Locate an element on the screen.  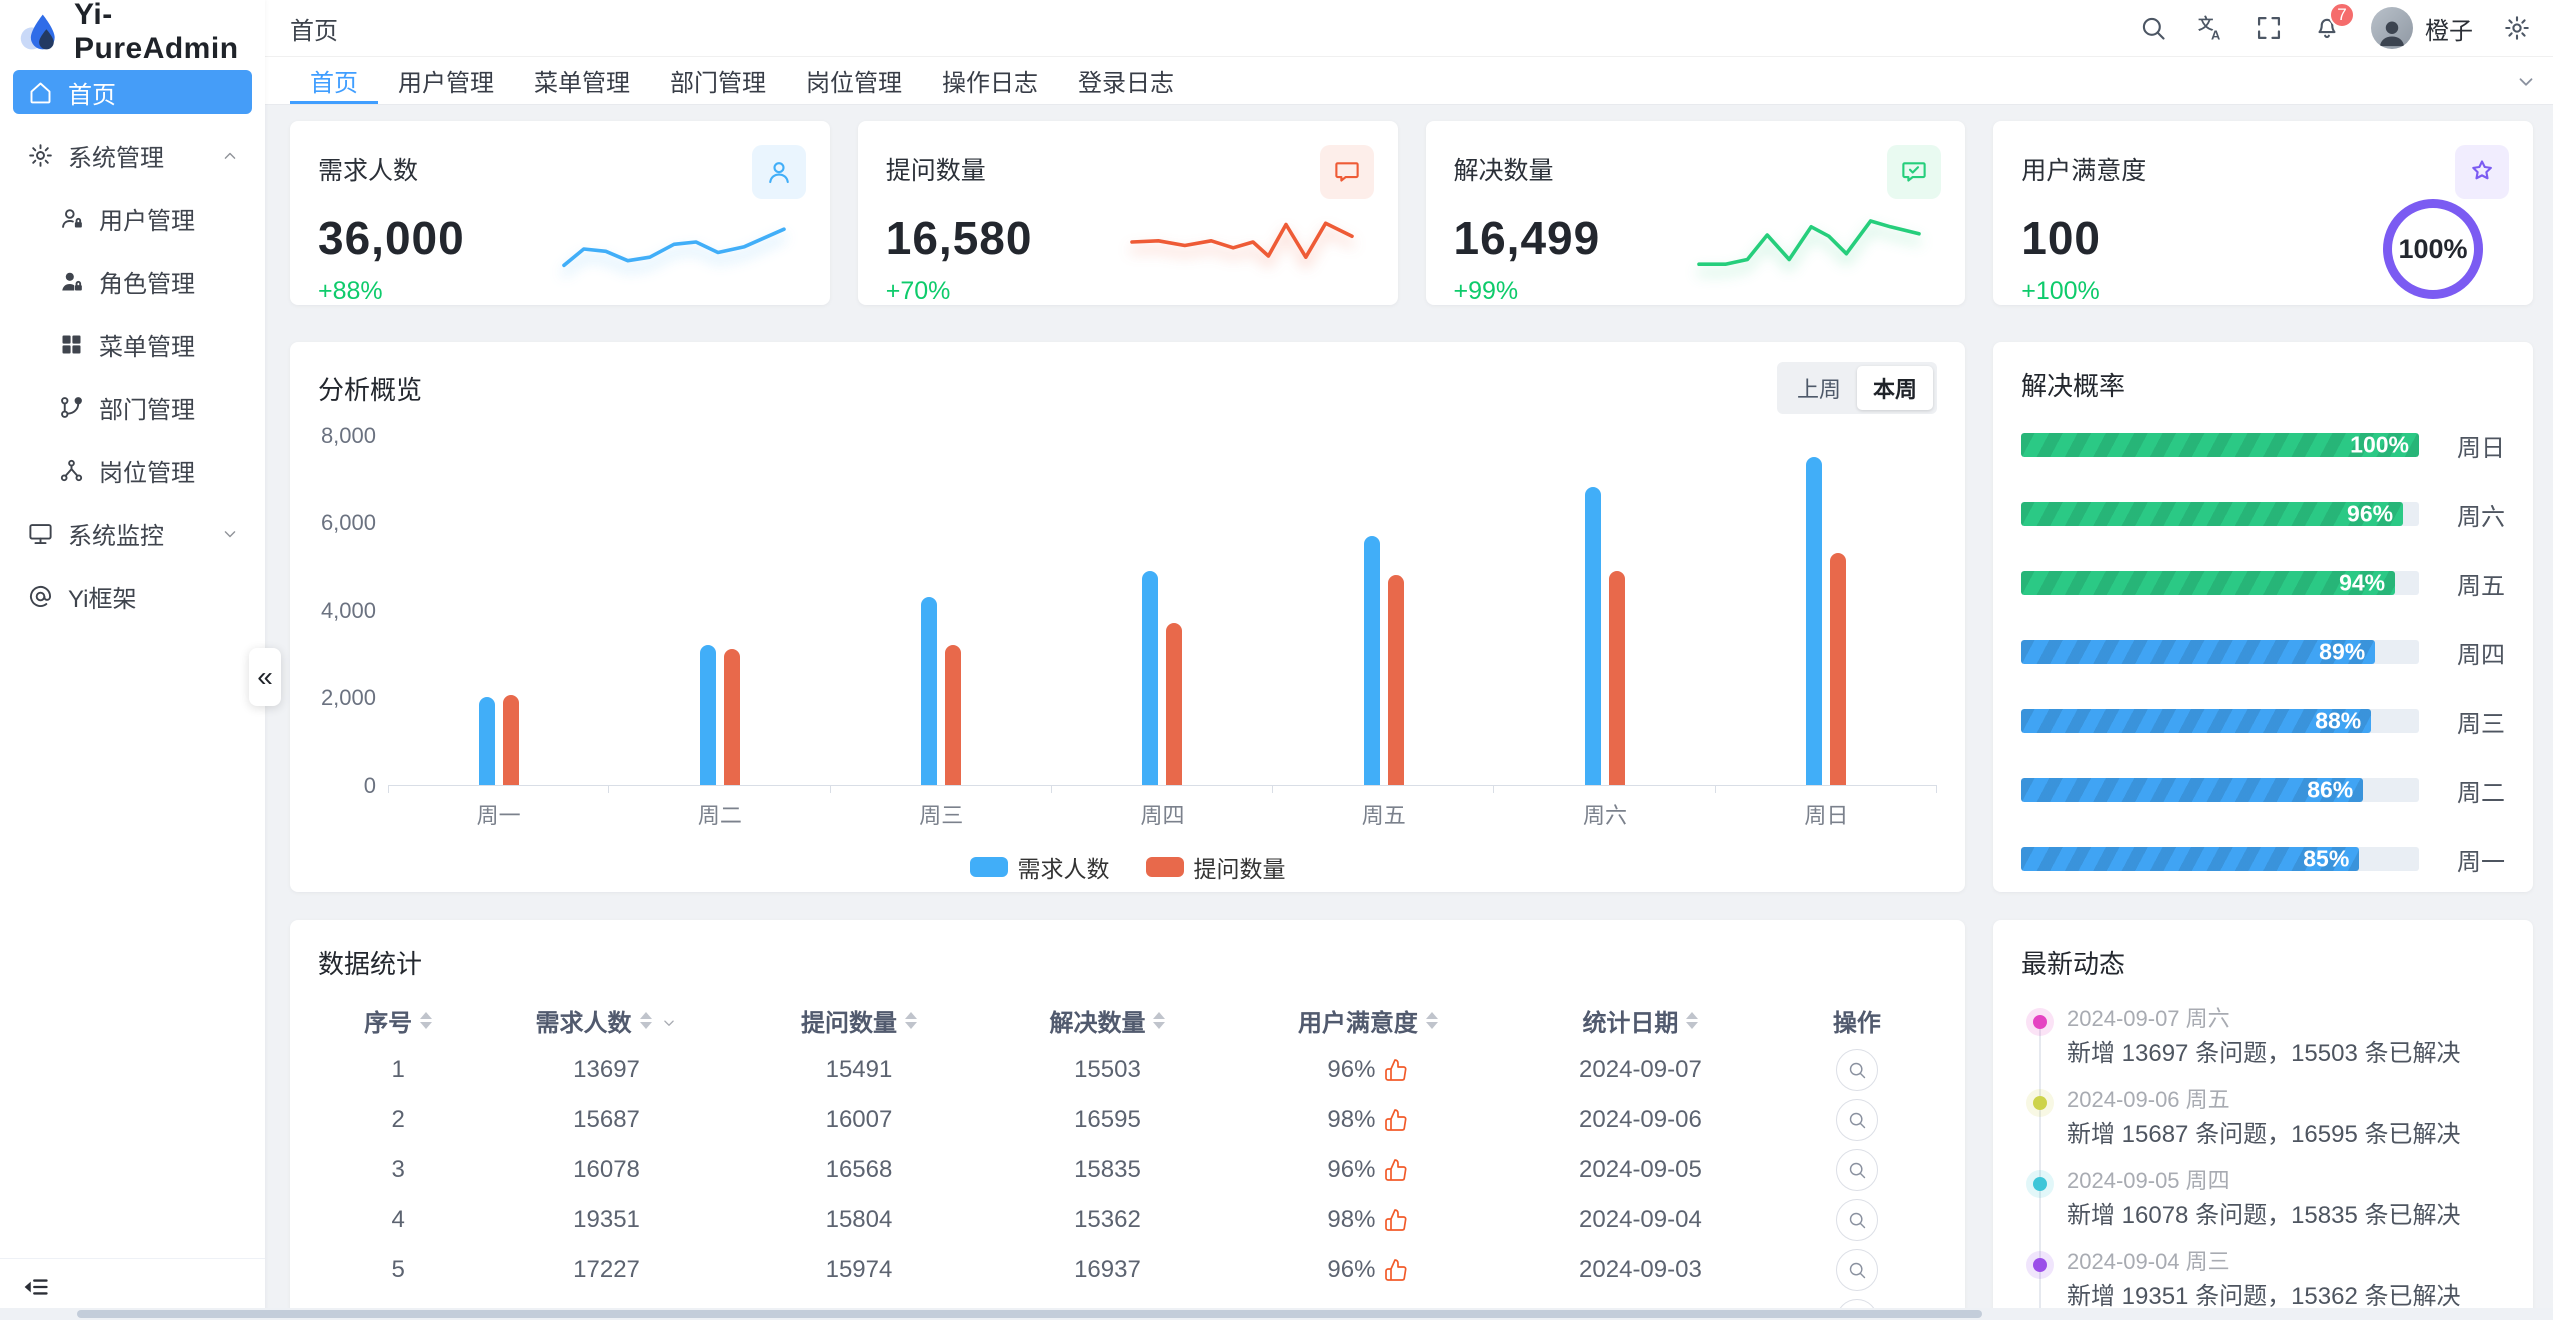
sidebar-item-post: 岗位管理 is located at coordinates (132, 470).